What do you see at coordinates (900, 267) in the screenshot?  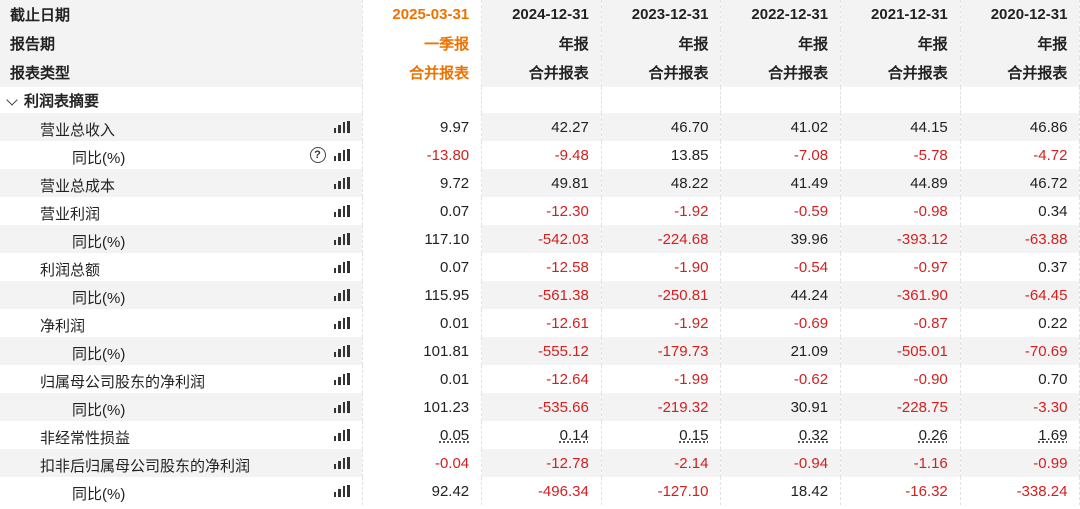 I see `value-cell: -0.97` at bounding box center [900, 267].